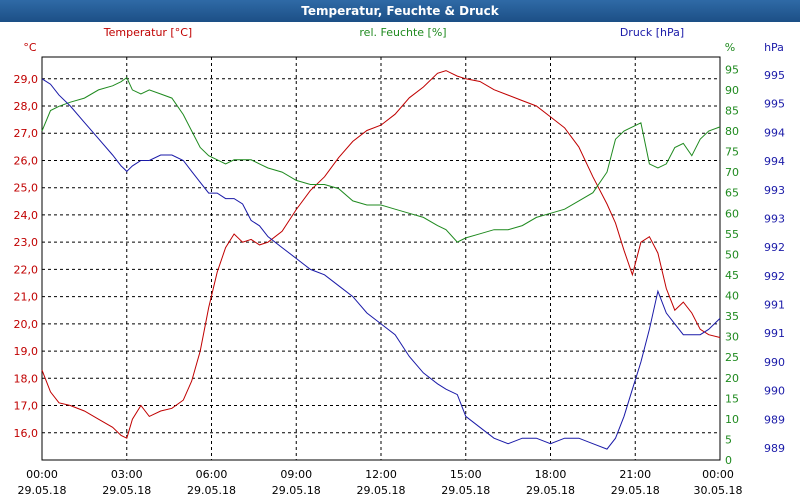 The width and height of the screenshot is (800, 500). What do you see at coordinates (26, 324) in the screenshot?
I see `temperature-tick-label: 20,0` at bounding box center [26, 324].